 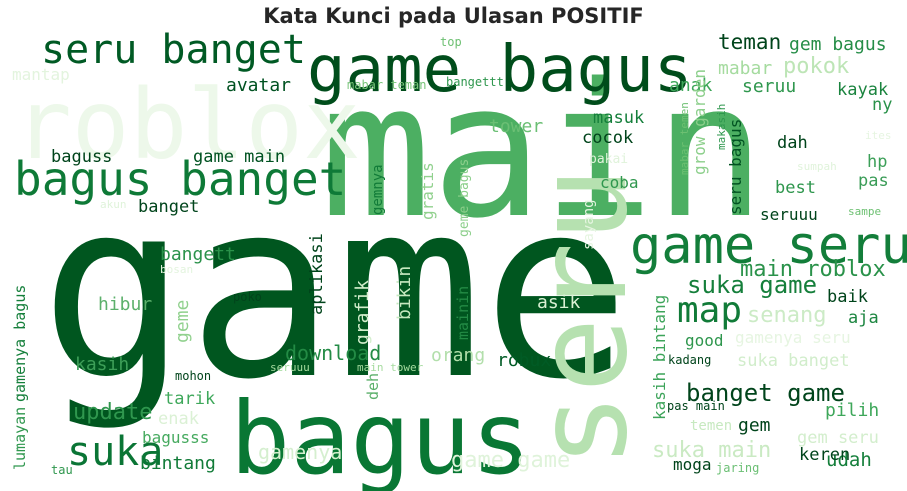 I want to click on word-seru: seru, so click(x=582, y=317).